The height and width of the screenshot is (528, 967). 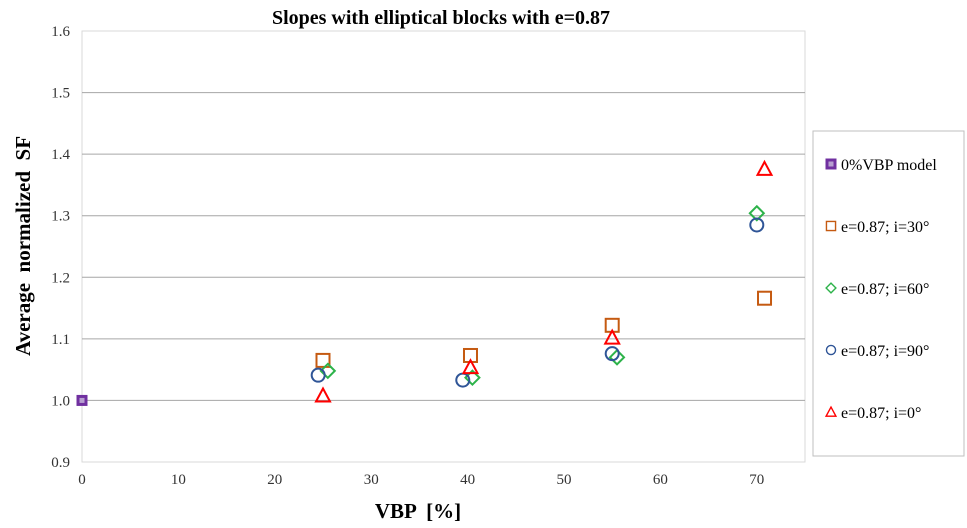 What do you see at coordinates (60, 155) in the screenshot?
I see `y-tick-label: 1.4` at bounding box center [60, 155].